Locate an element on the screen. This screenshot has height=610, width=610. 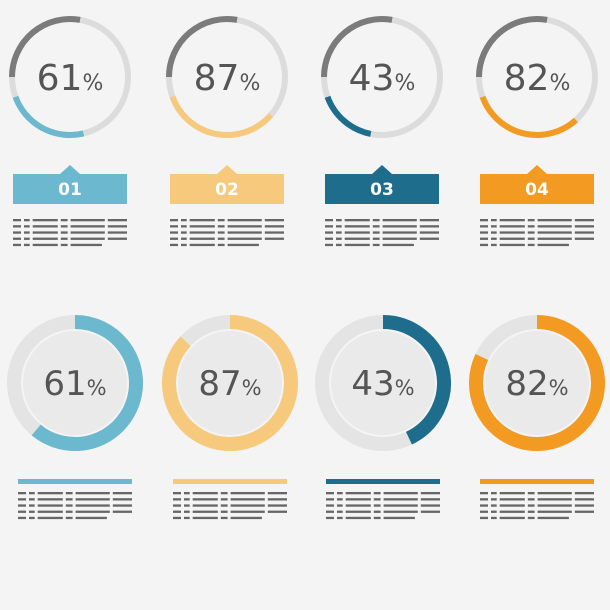
progress-ring-card: 87% is located at coordinates (230, 417).